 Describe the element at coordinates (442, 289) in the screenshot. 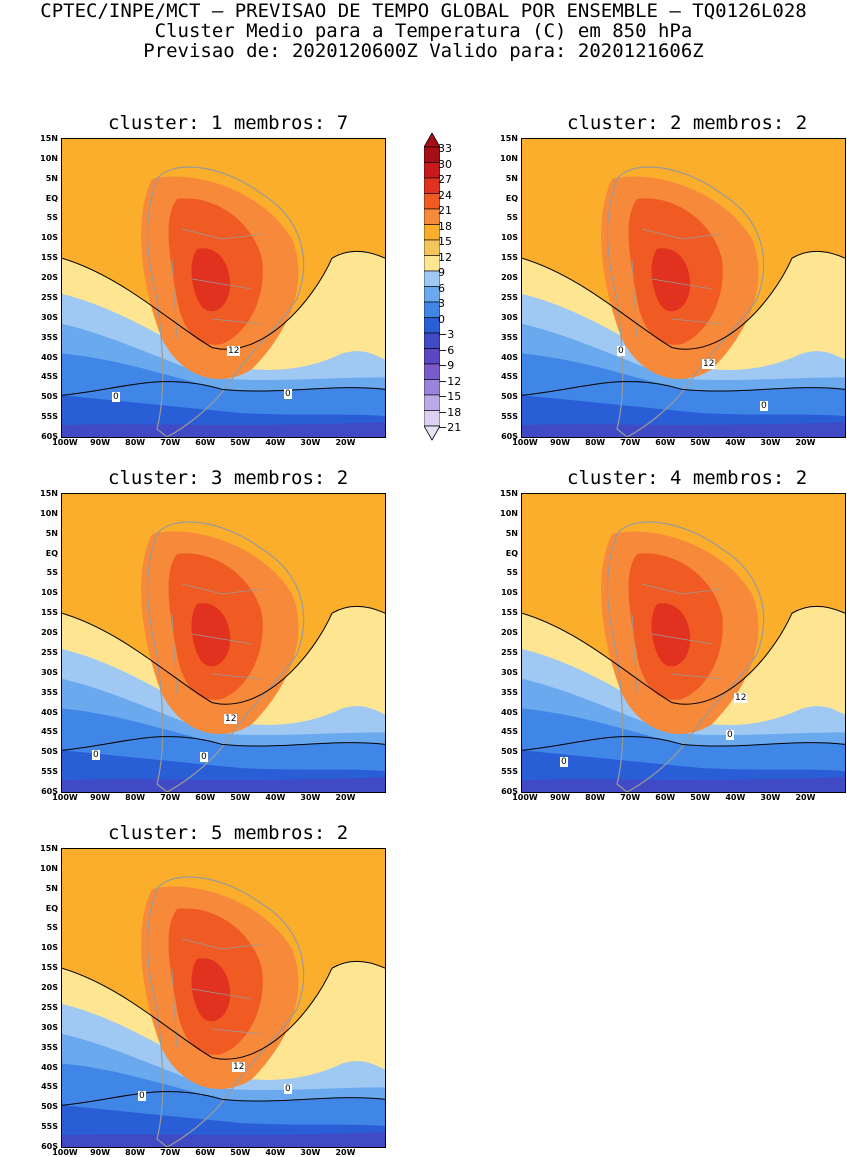

I see `colorbar: 33 30 27 24 21 18 15 12 9 6 3 0 −3 −6 −9 −12 −15 −18 −21` at that location.